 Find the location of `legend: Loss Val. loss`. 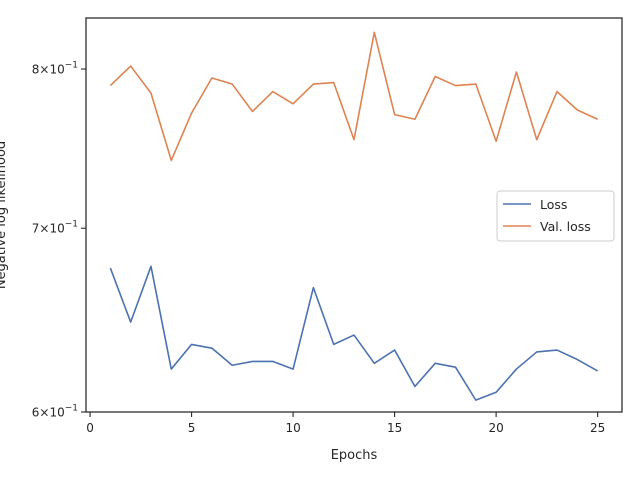

legend: Loss Val. loss is located at coordinates (555, 216).